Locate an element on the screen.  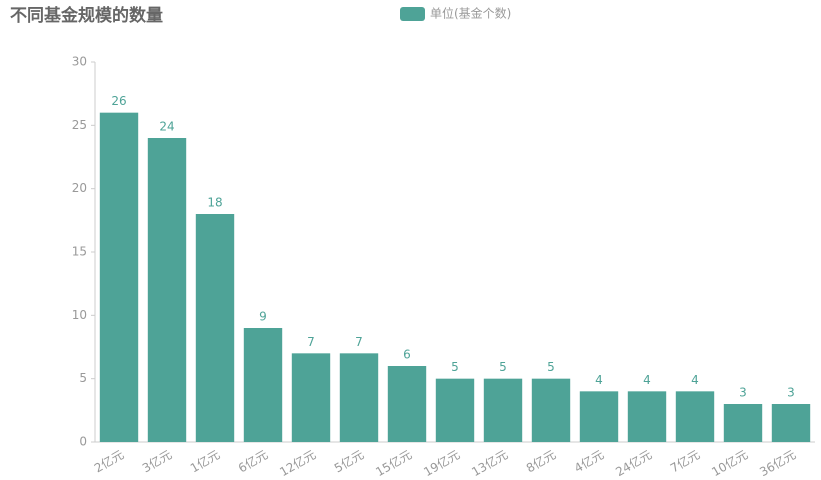
legend-label: 单位(基金个数) is located at coordinates (470, 13).